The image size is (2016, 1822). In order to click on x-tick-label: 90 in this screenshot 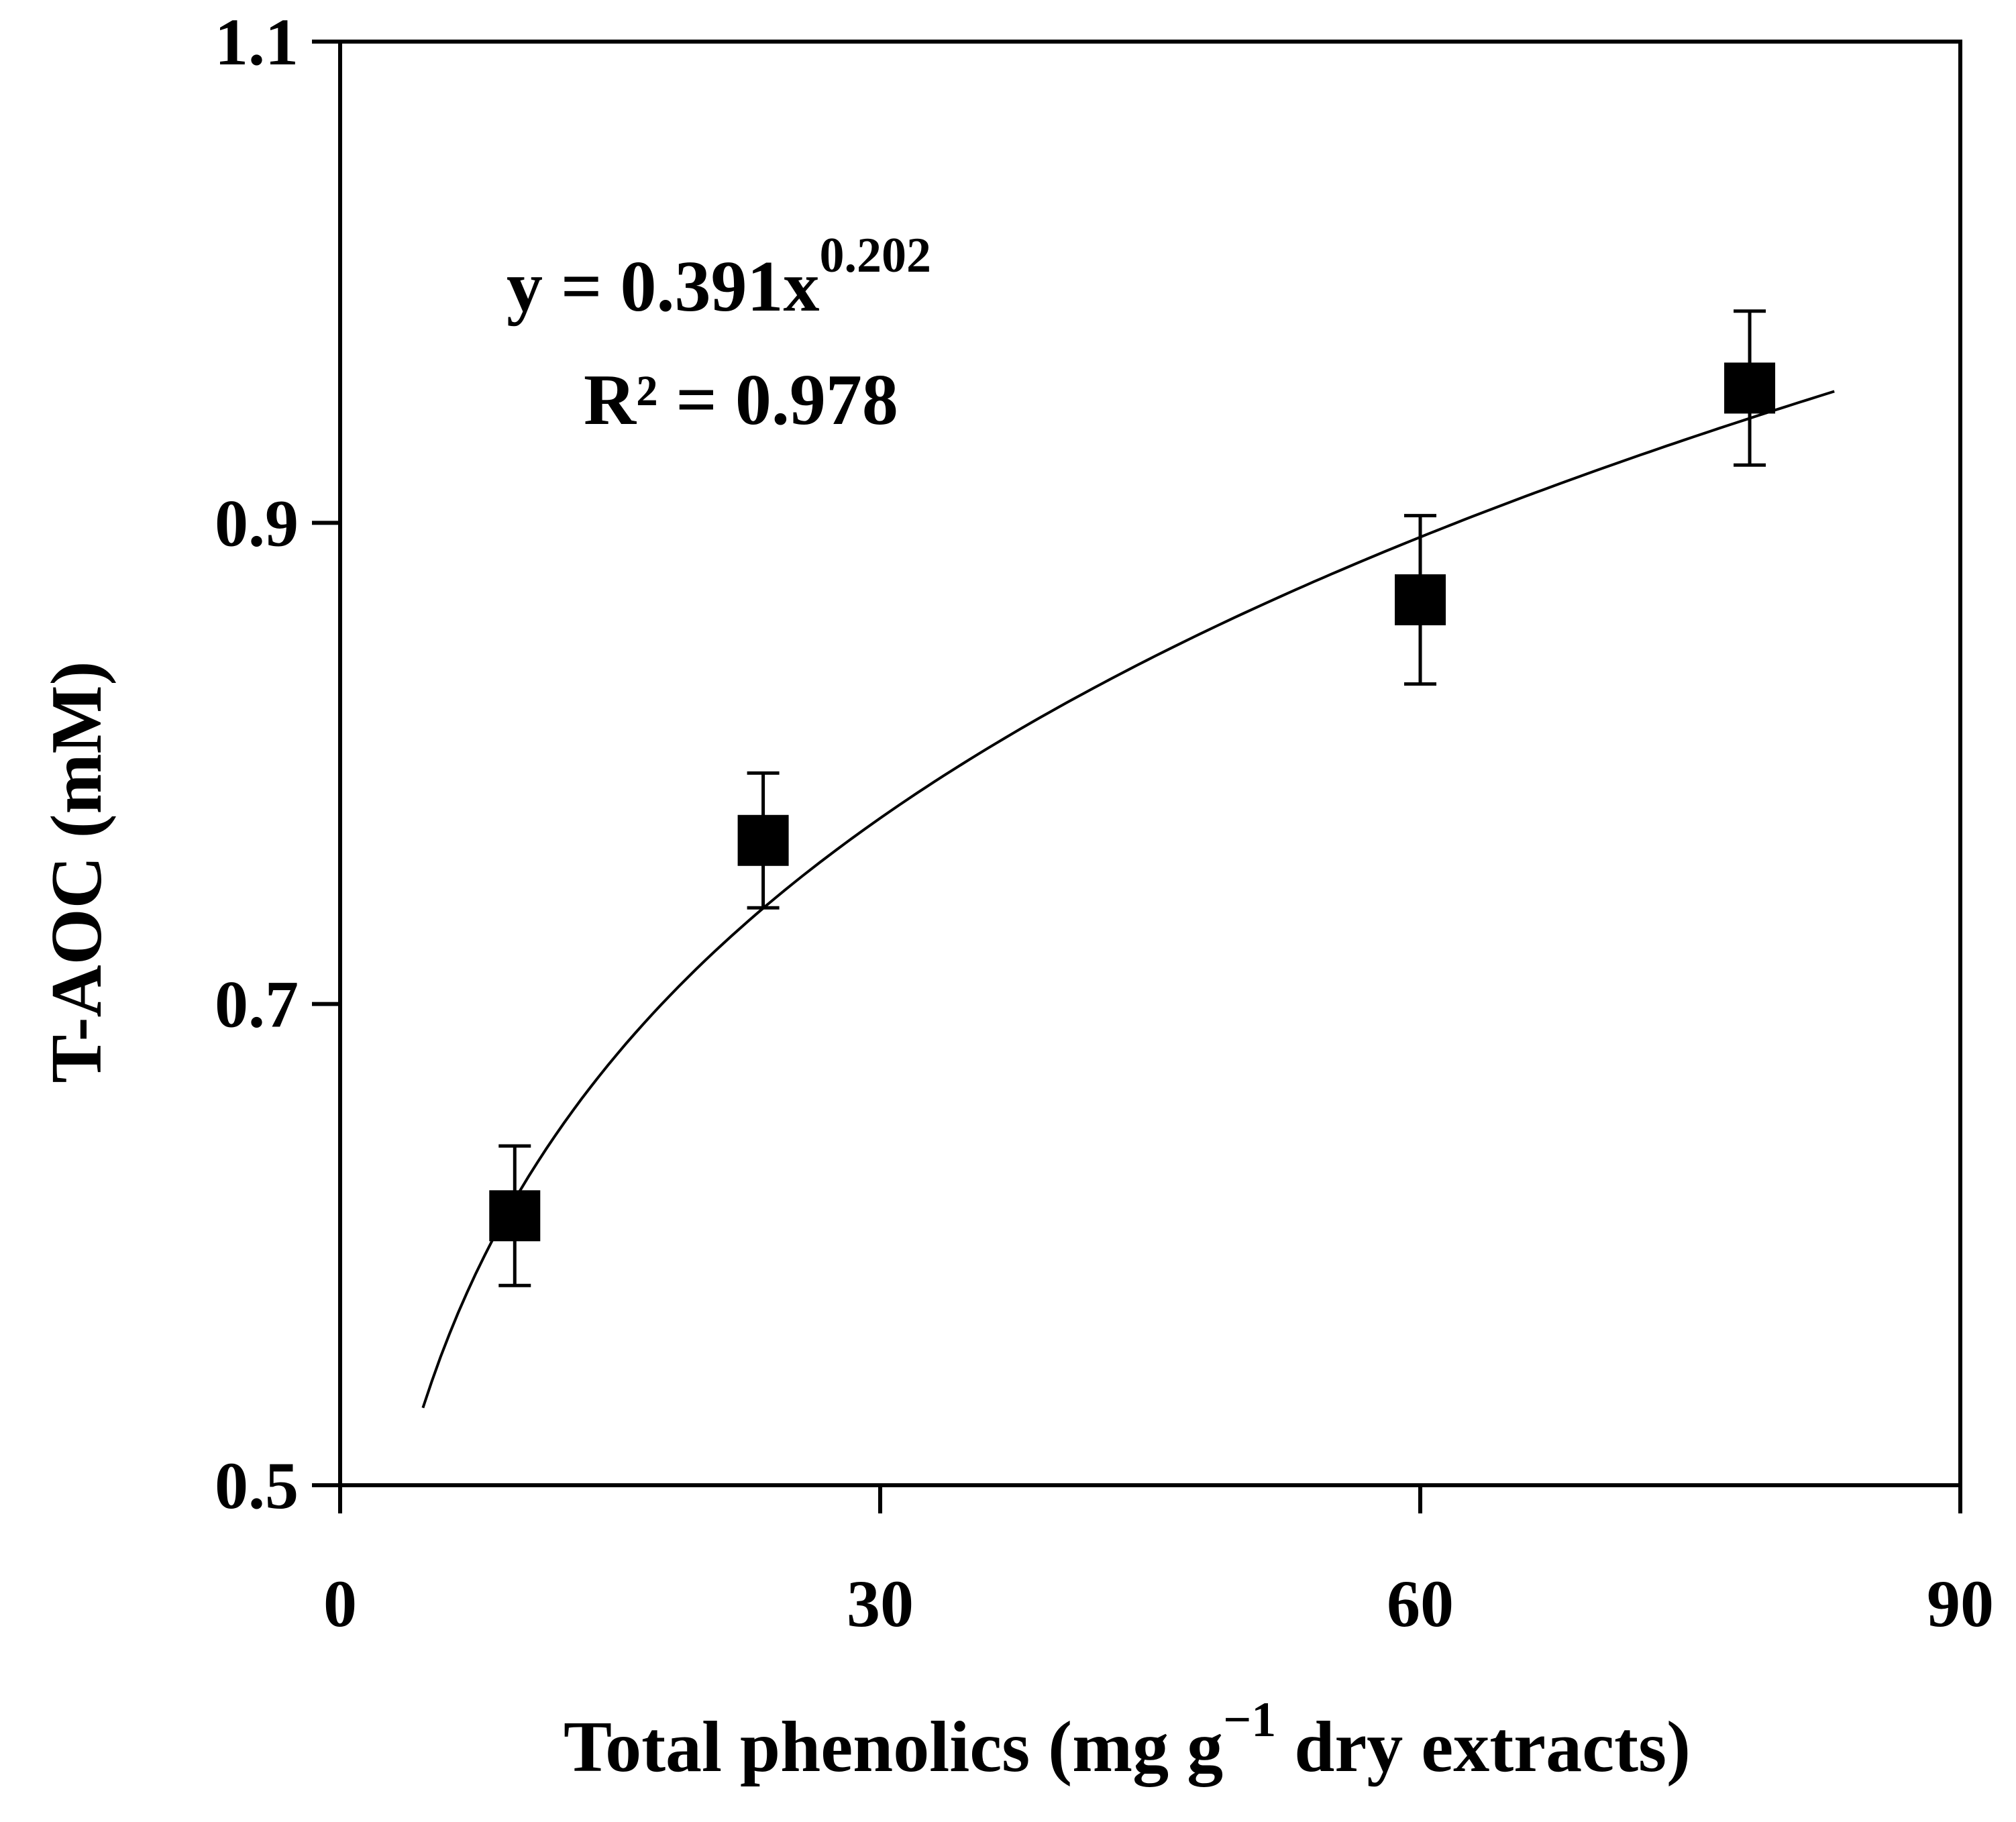, I will do `click(1960, 1603)`.